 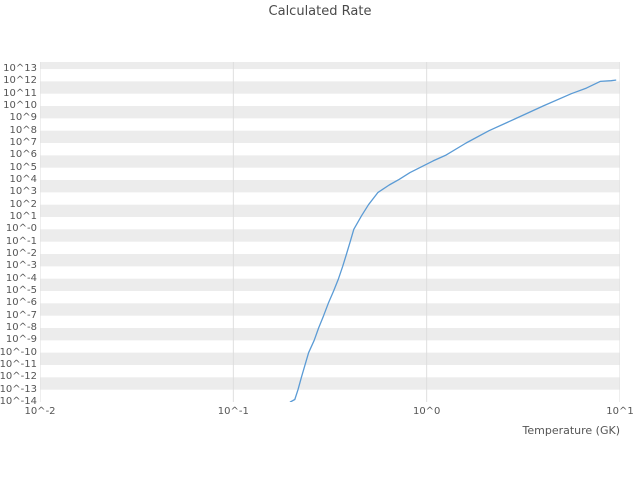 What do you see at coordinates (21, 303) in the screenshot?
I see `y-tick-label: 10^-6` at bounding box center [21, 303].